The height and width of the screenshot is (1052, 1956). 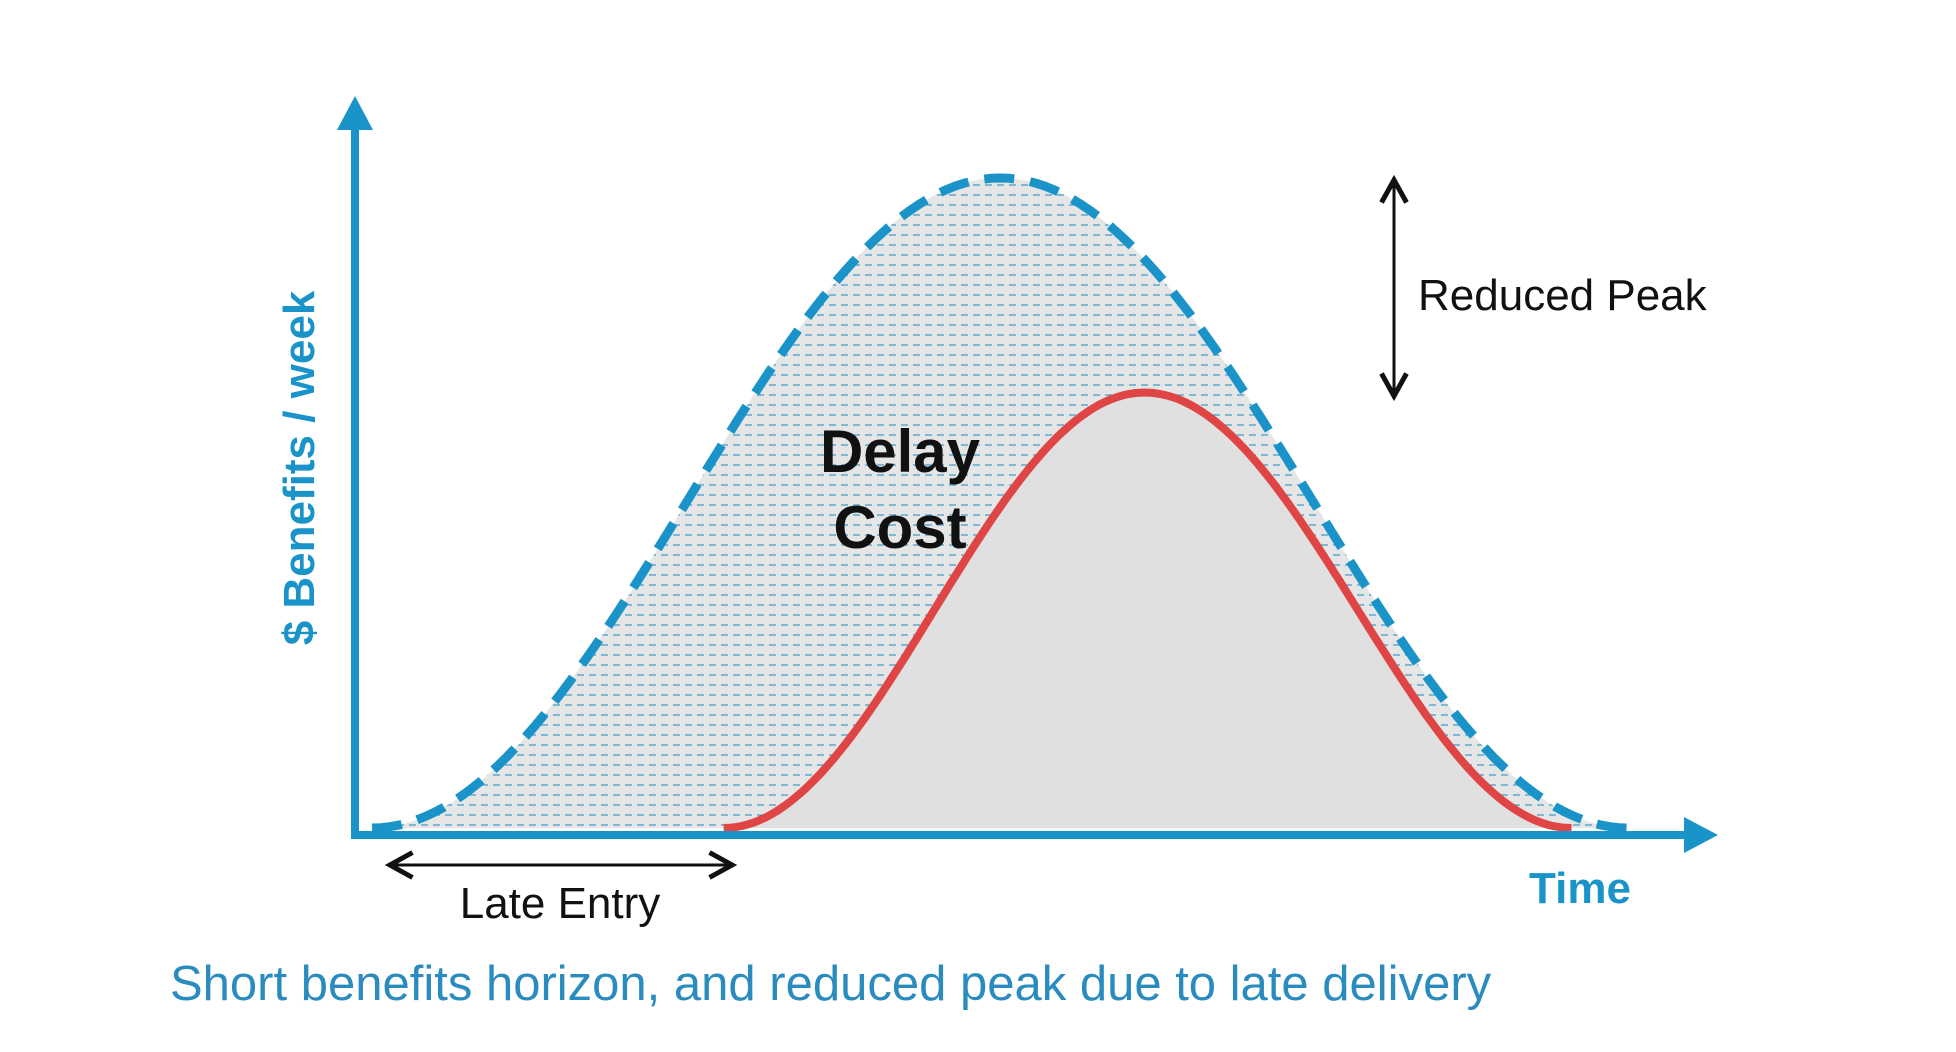 I want to click on y-axis-label: $ Benefits / week, so click(x=299, y=467).